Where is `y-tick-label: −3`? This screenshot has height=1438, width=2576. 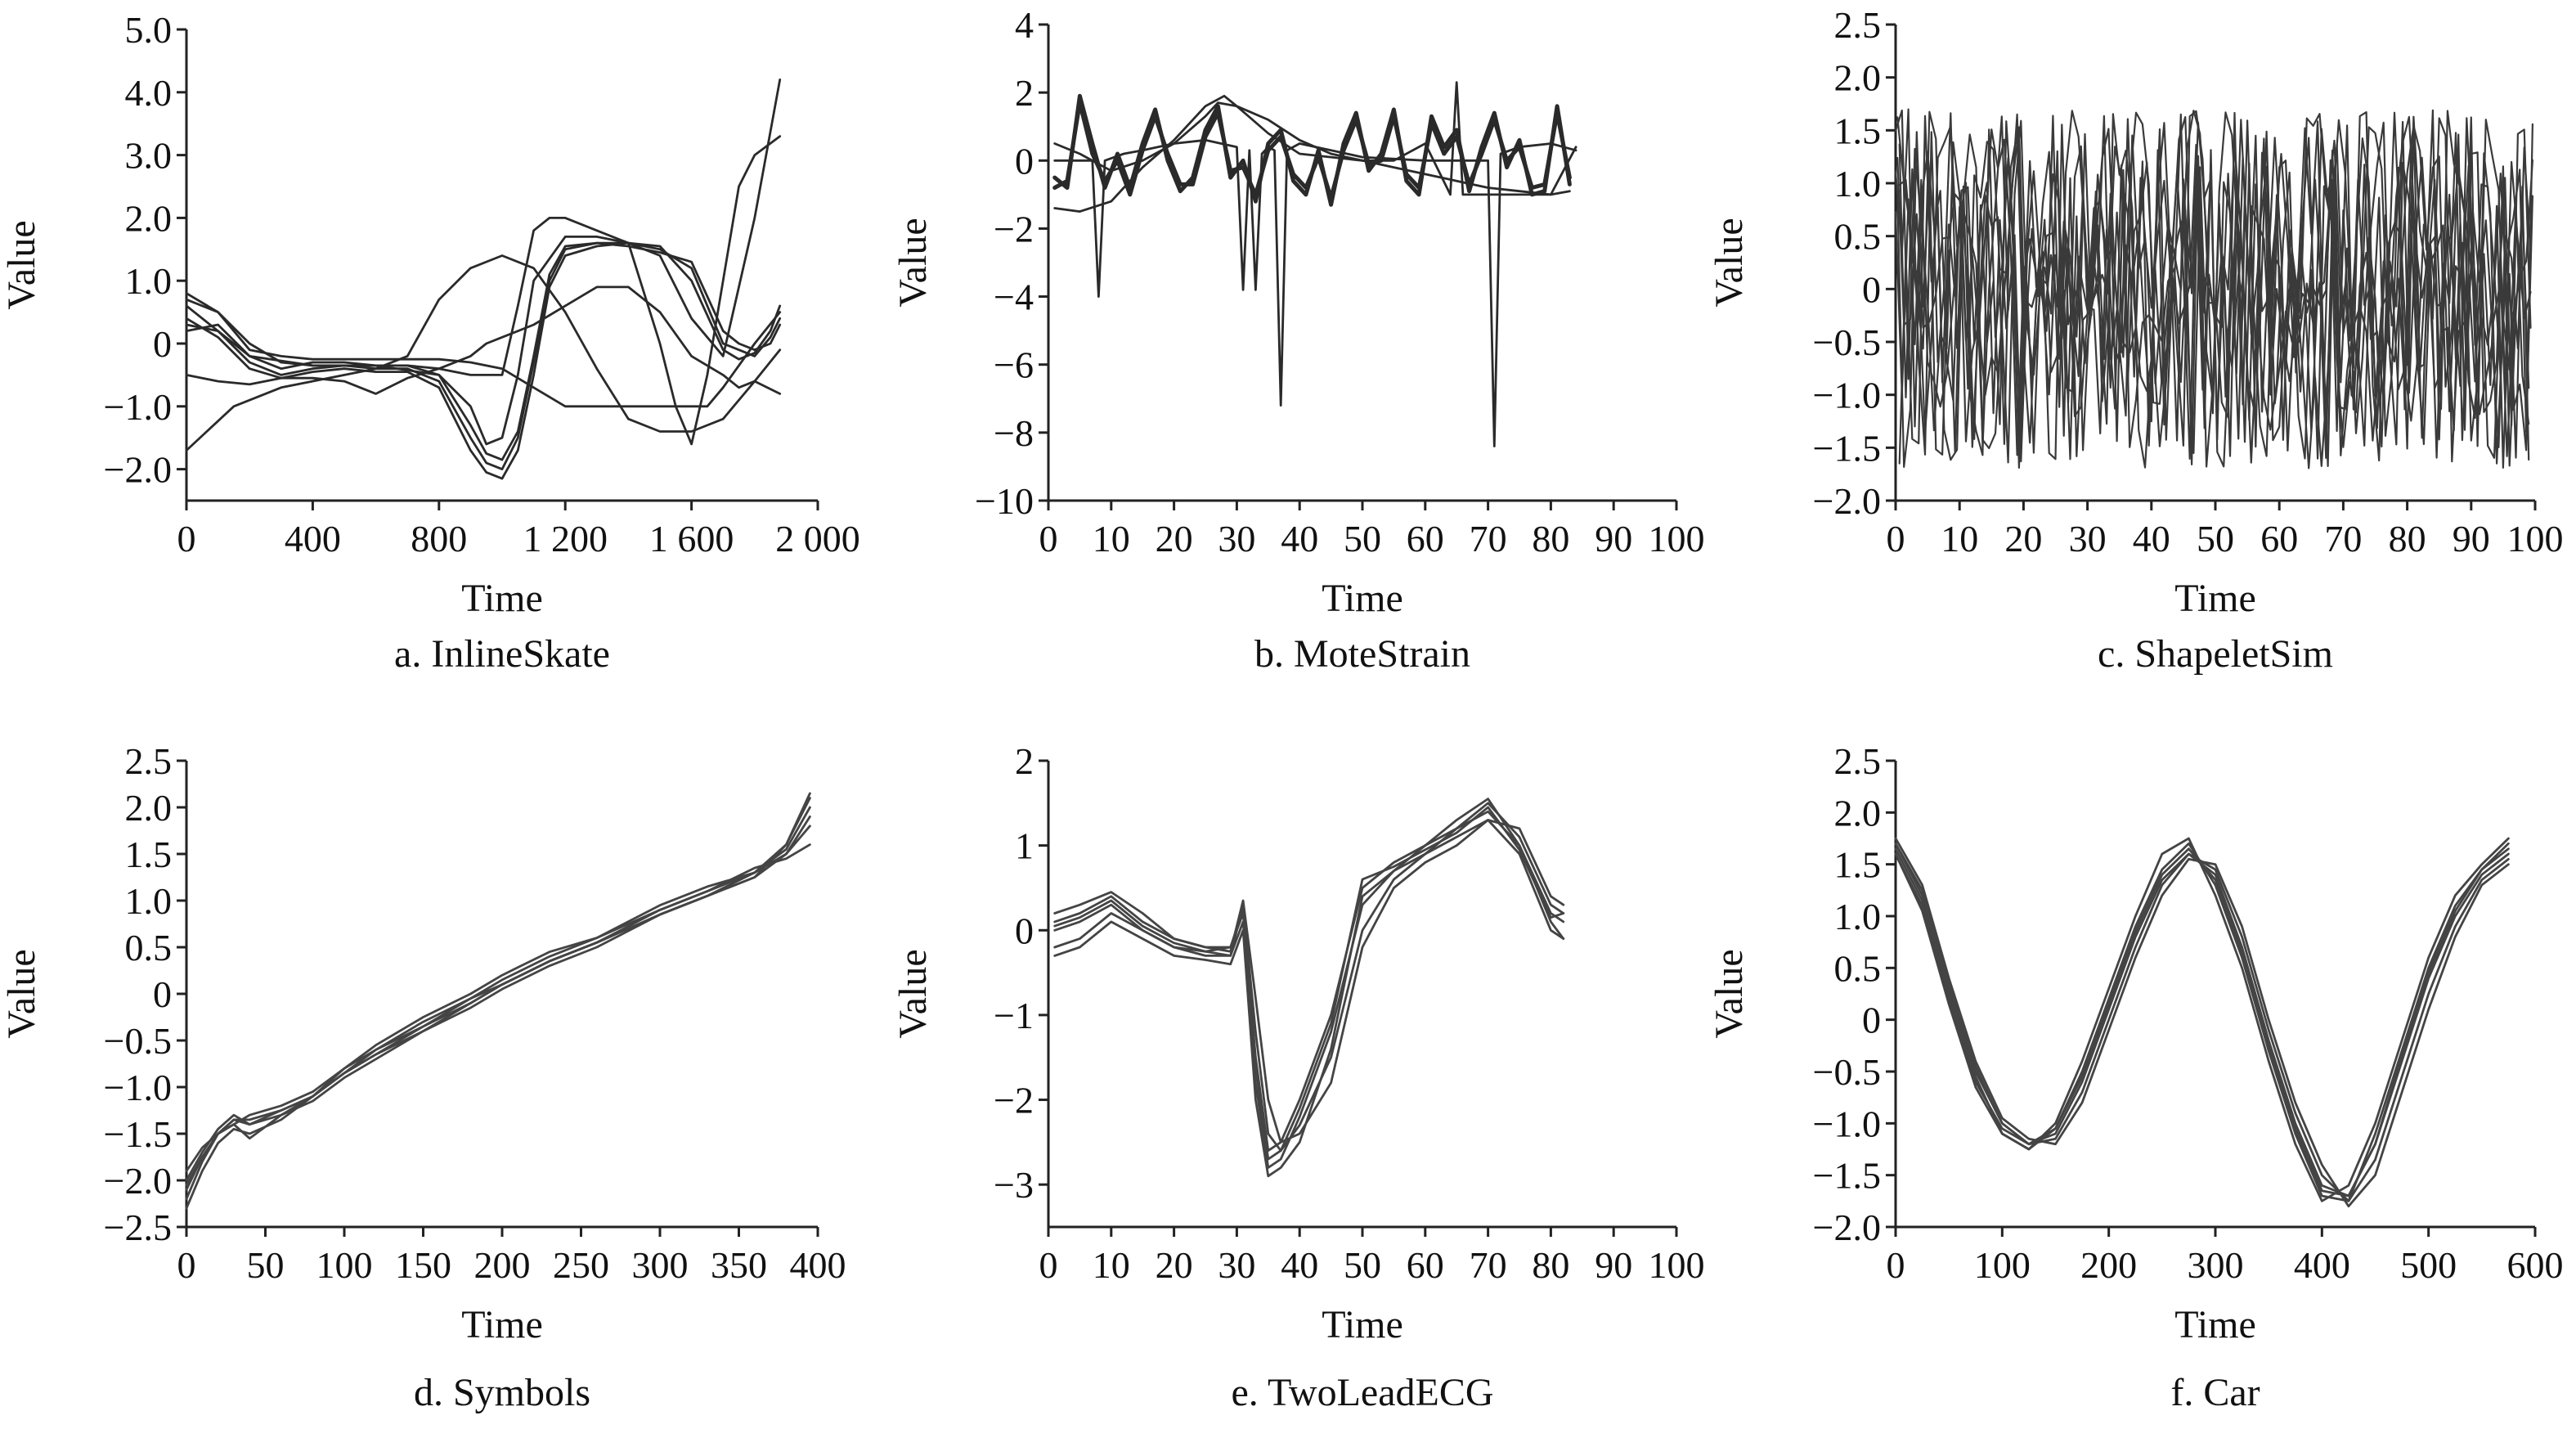
y-tick-label: −3 is located at coordinates (1014, 1185).